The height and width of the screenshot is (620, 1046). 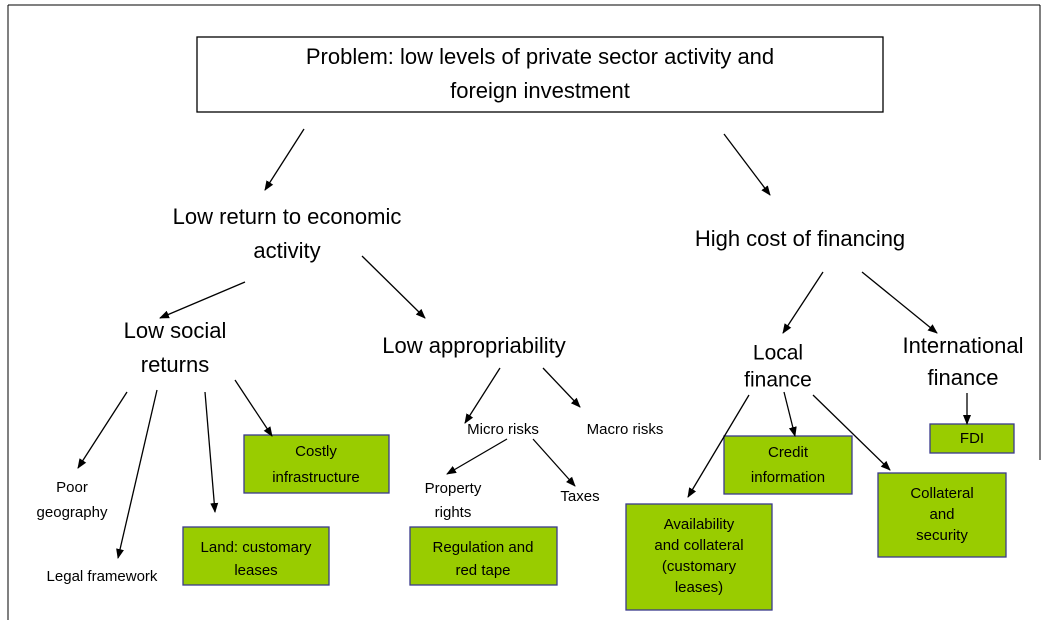 I want to click on node-label: Low return to economic, so click(x=287, y=216).